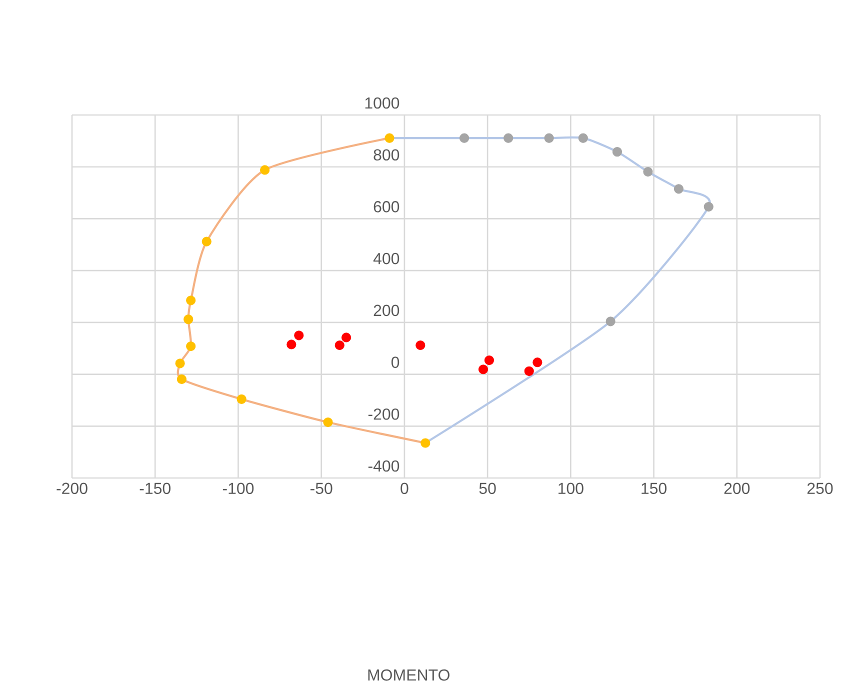  Describe the element at coordinates (404, 488) in the screenshot. I see `x-tick-label: 0` at that location.